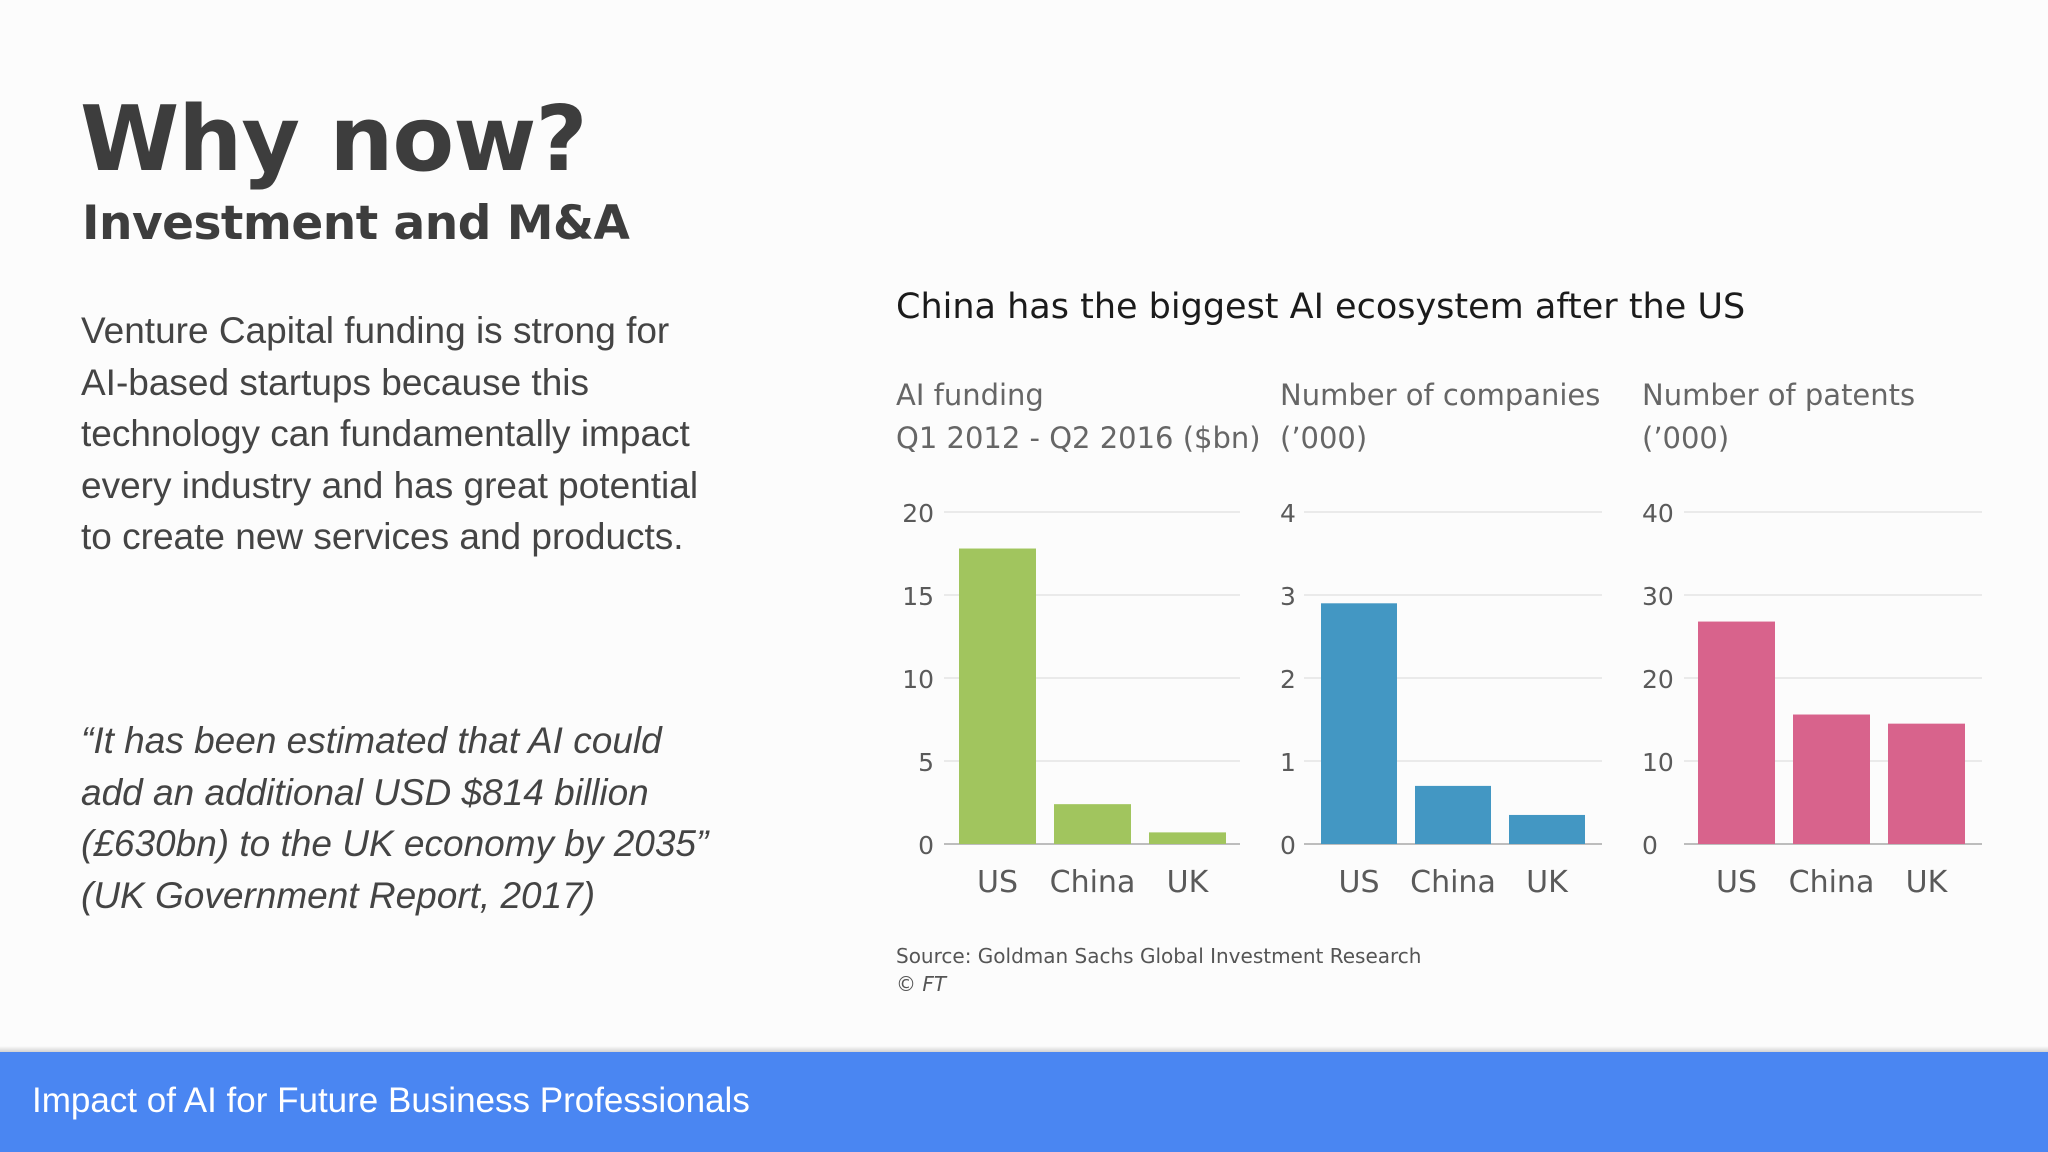 This screenshot has height=1152, width=2048. I want to click on companies-ytick-label: 4, so click(1288, 513).